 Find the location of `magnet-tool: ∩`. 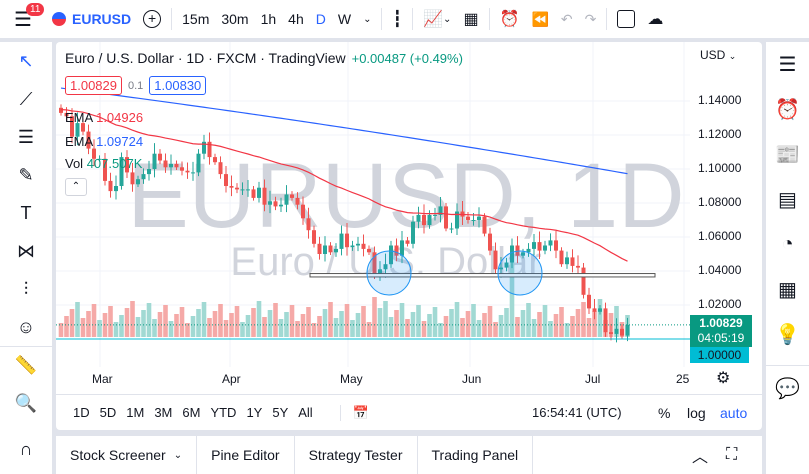

magnet-tool: ∩ is located at coordinates (26, 449).